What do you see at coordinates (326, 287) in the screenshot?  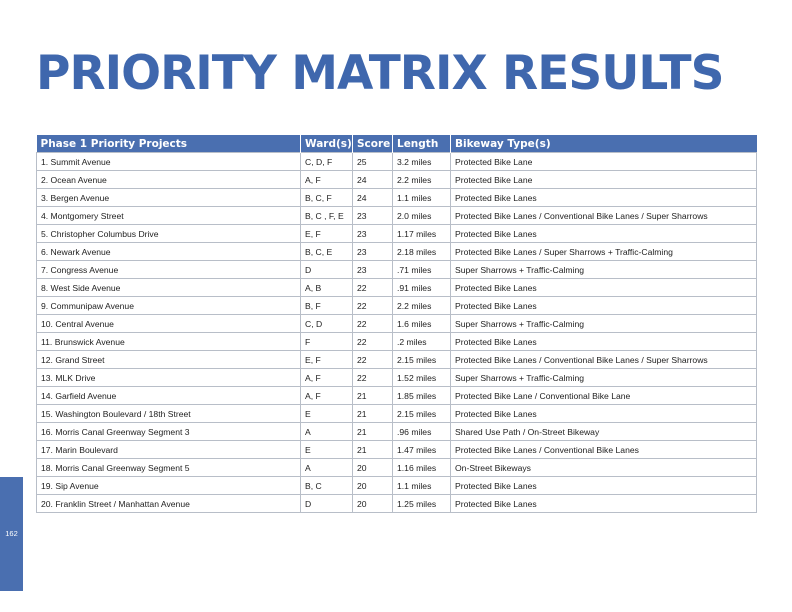 I see `wards-cell: A, B` at bounding box center [326, 287].